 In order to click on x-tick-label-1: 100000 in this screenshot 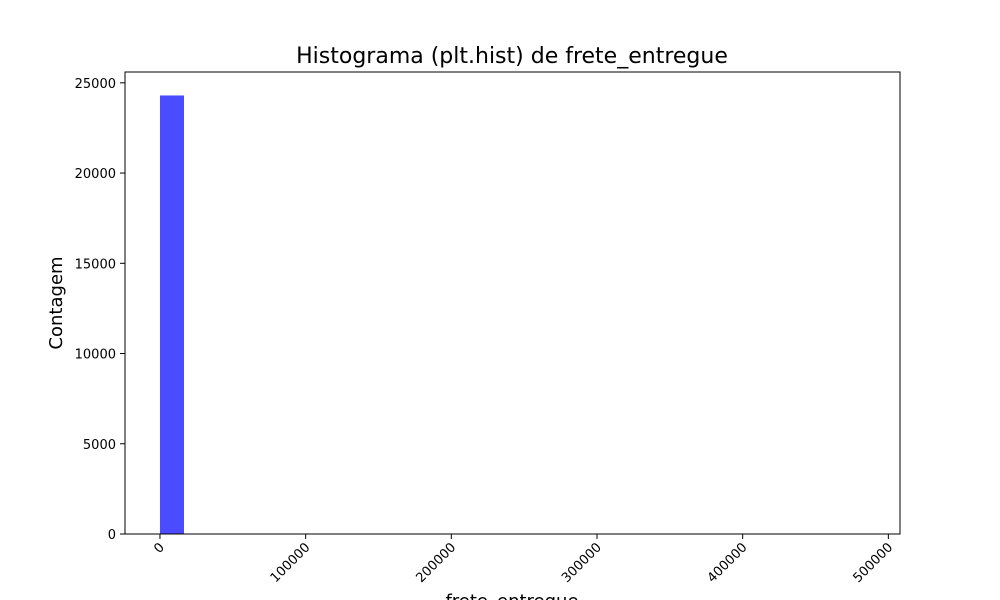, I will do `click(291, 563)`.